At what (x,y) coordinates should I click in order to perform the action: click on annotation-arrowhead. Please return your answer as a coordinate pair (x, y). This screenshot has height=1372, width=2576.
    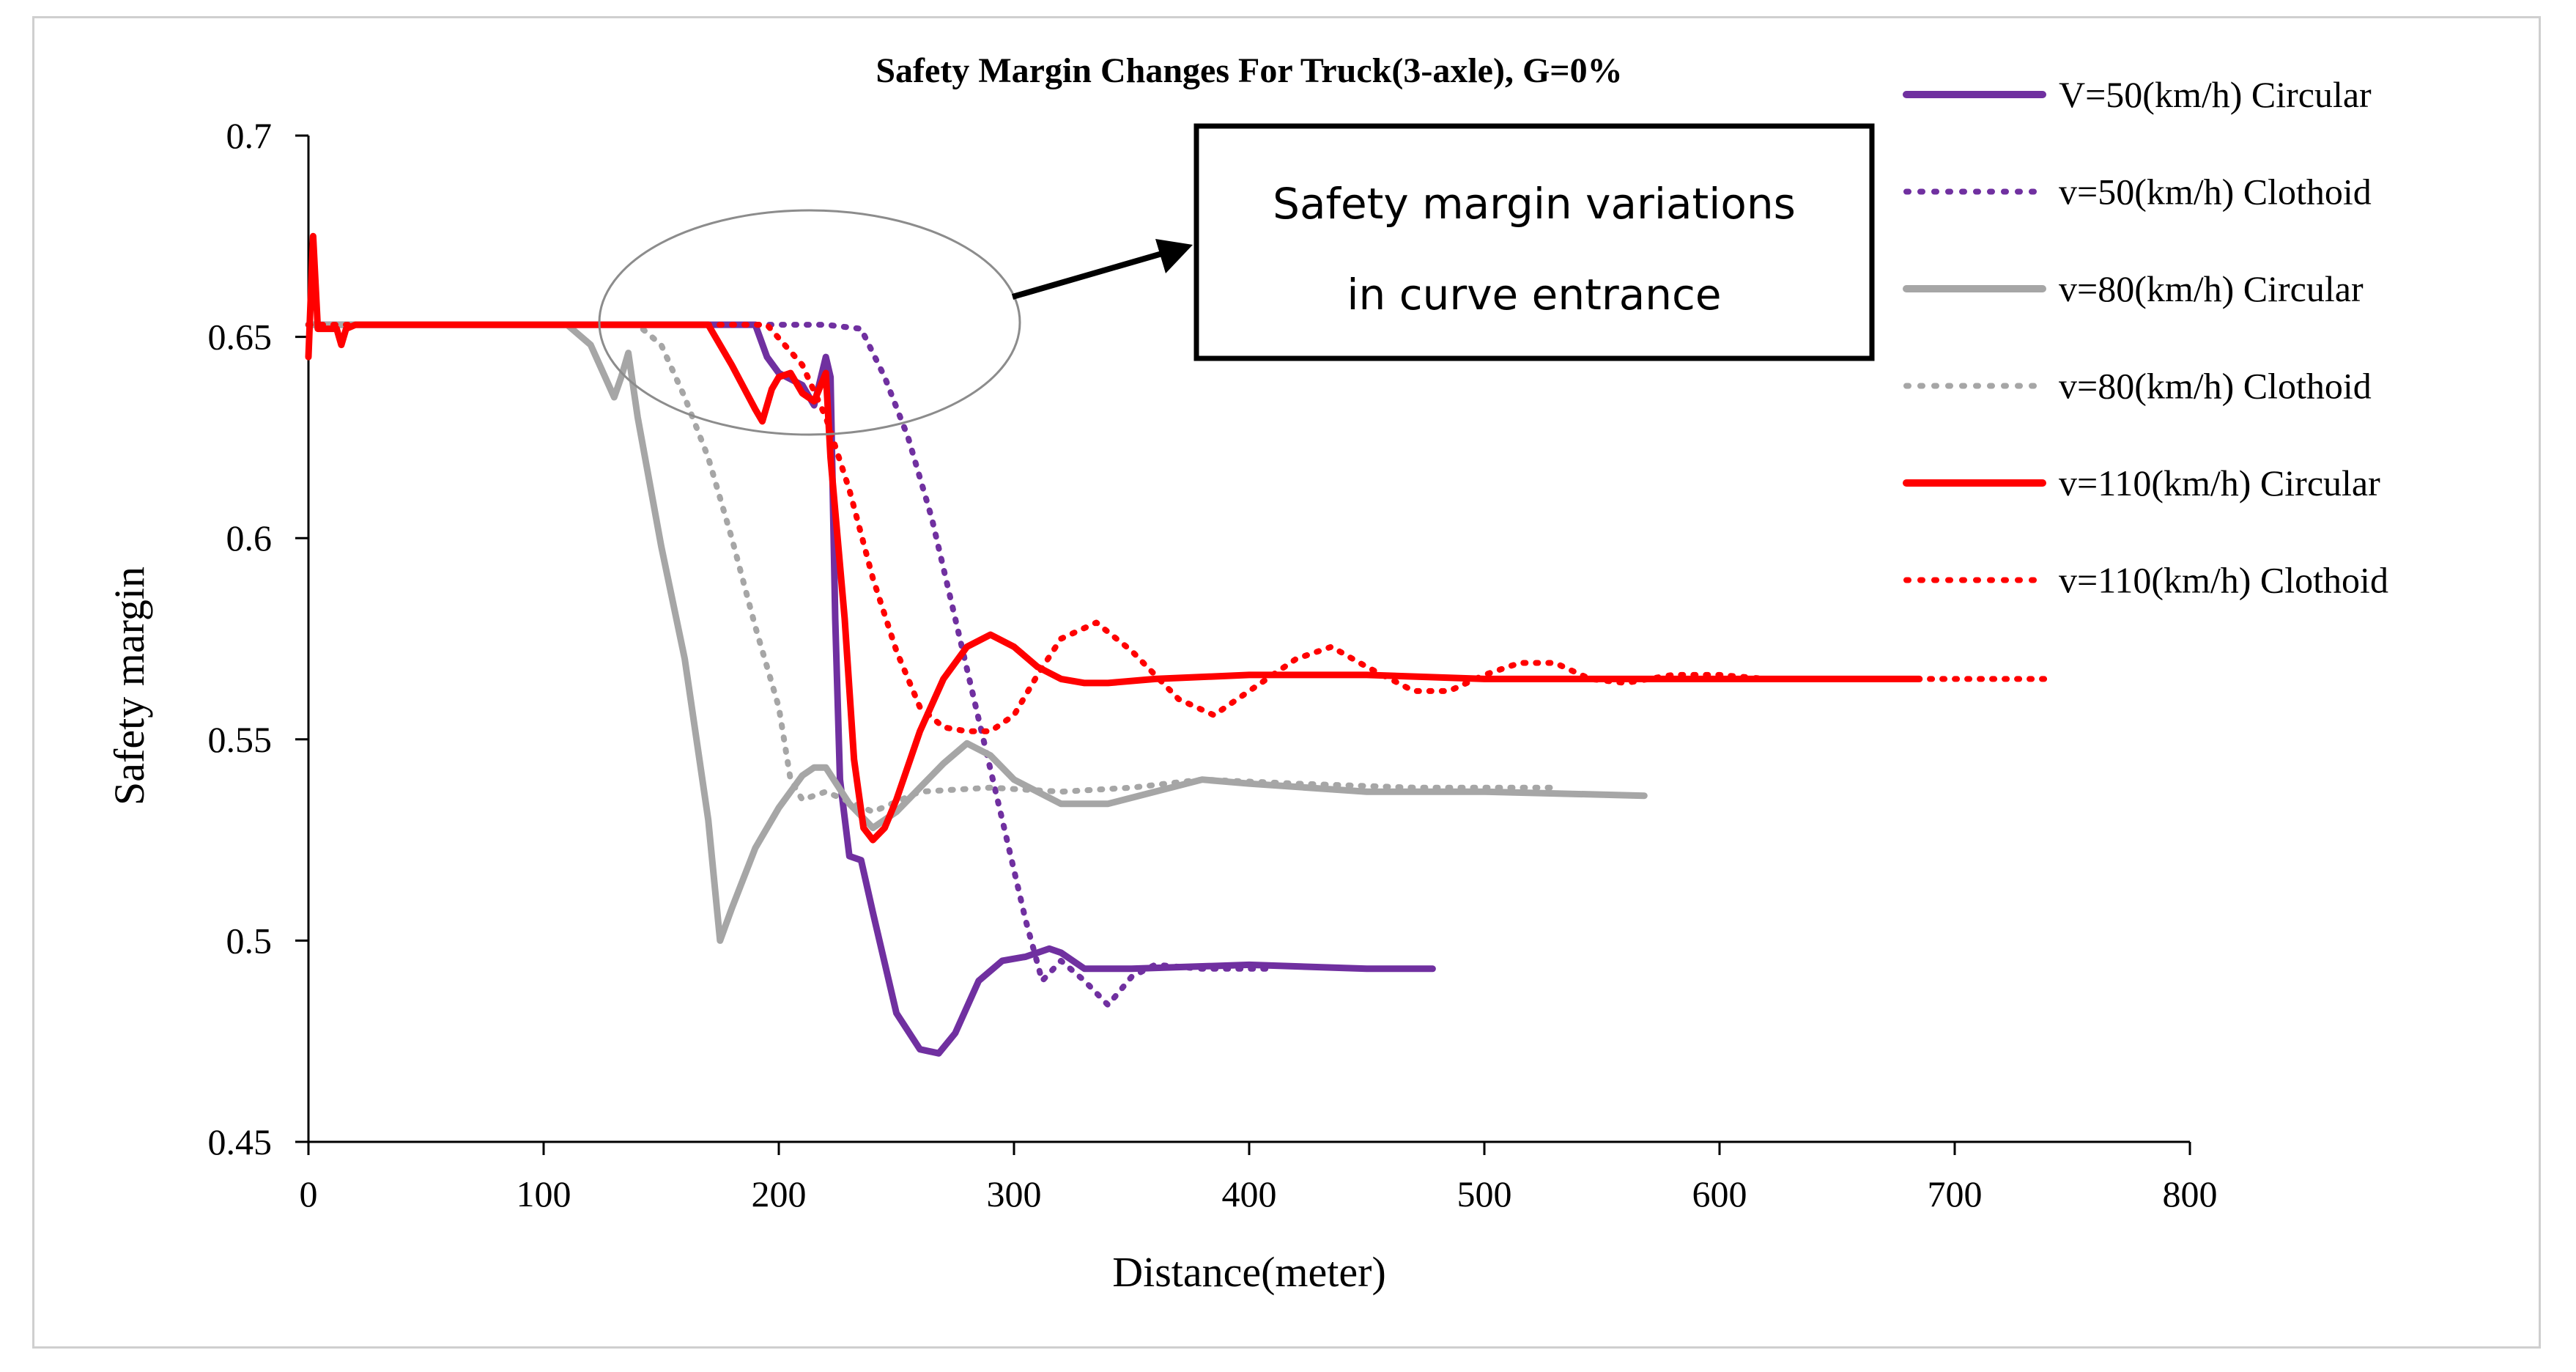
    Looking at the image, I should click on (1174, 256).